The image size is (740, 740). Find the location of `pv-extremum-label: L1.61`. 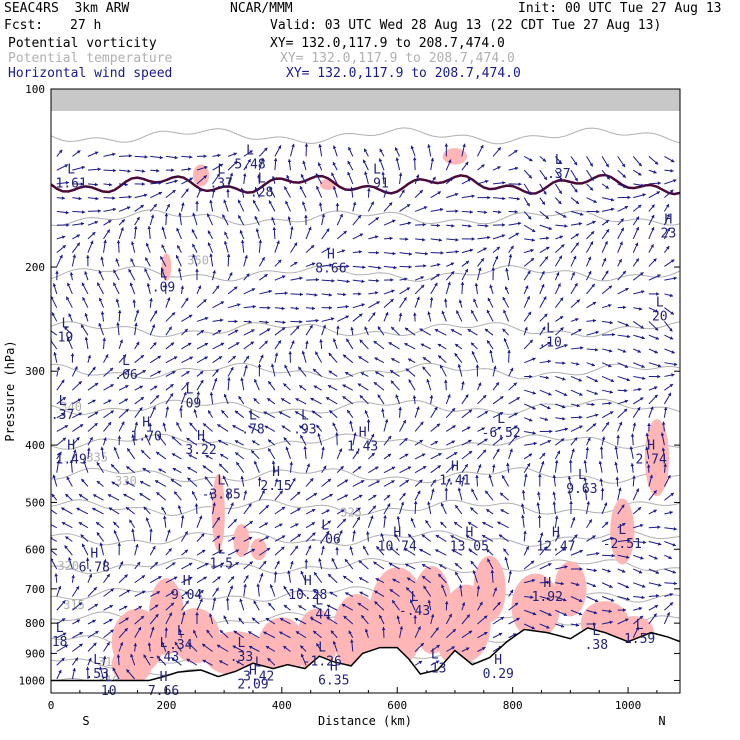

pv-extremum-label: L1.61 is located at coordinates (71, 176).